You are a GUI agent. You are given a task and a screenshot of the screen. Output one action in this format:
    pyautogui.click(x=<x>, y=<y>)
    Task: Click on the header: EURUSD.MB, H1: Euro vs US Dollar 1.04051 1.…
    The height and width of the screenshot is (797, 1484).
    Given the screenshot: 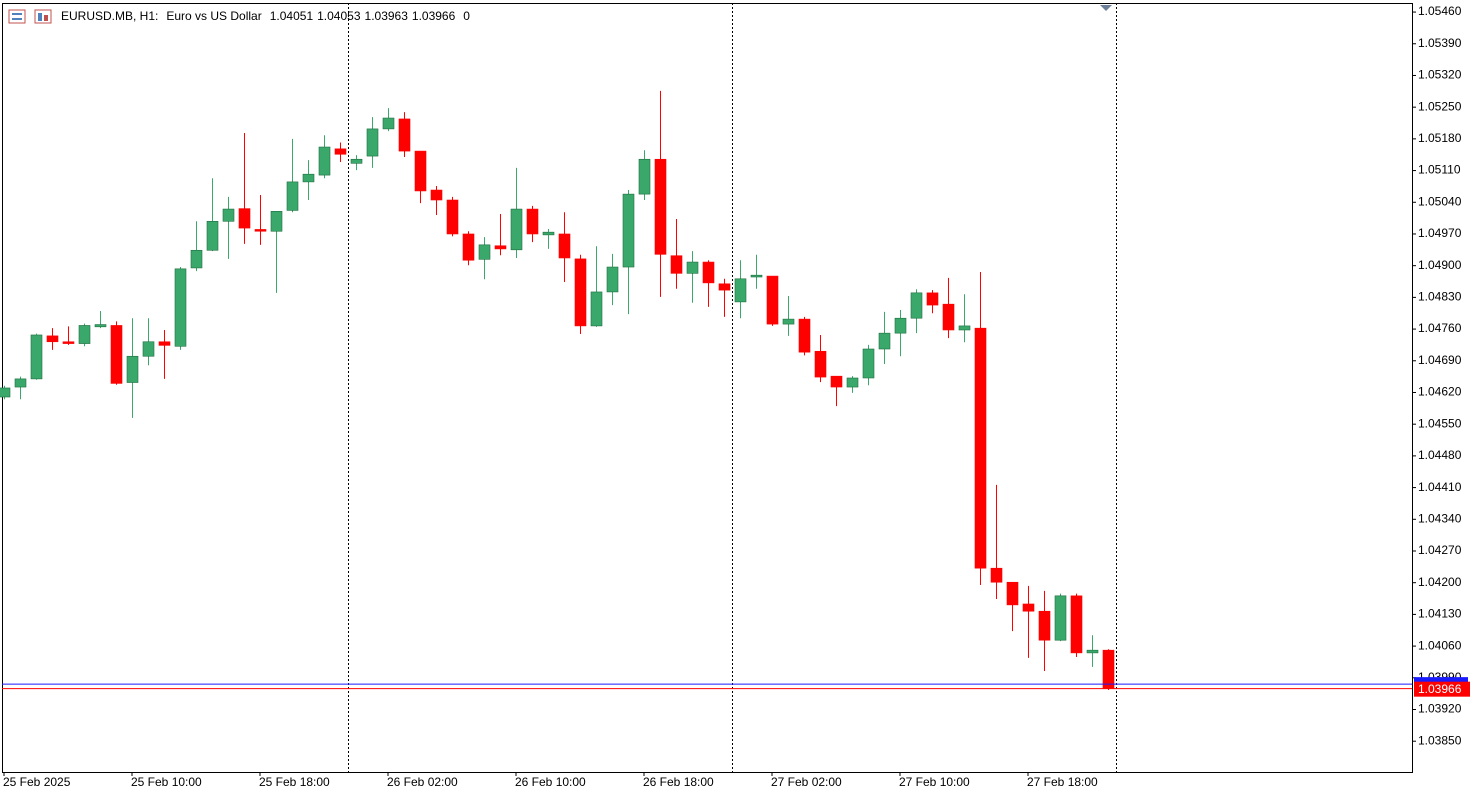 What is the action you would take?
    pyautogui.click(x=265, y=16)
    